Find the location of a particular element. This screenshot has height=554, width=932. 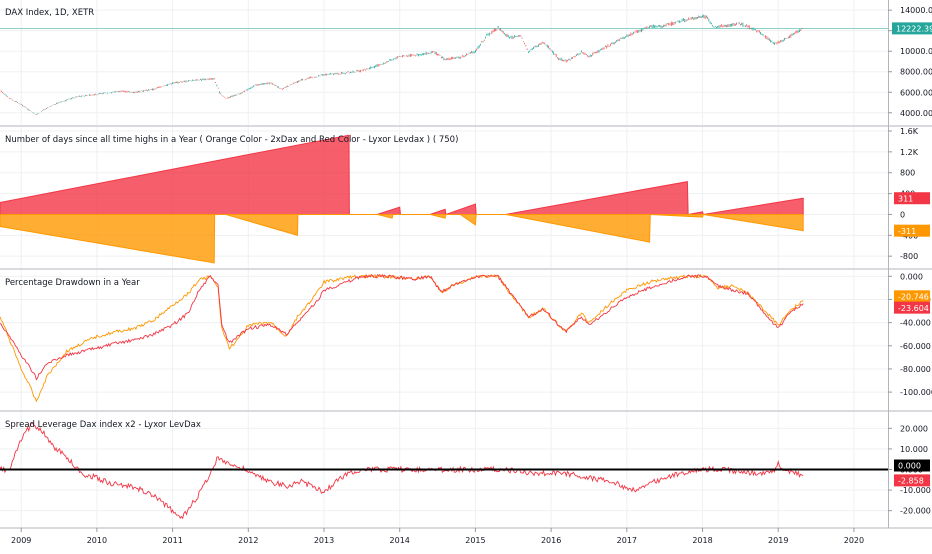

x-tick-label-2010: 2010 is located at coordinates (97, 540).